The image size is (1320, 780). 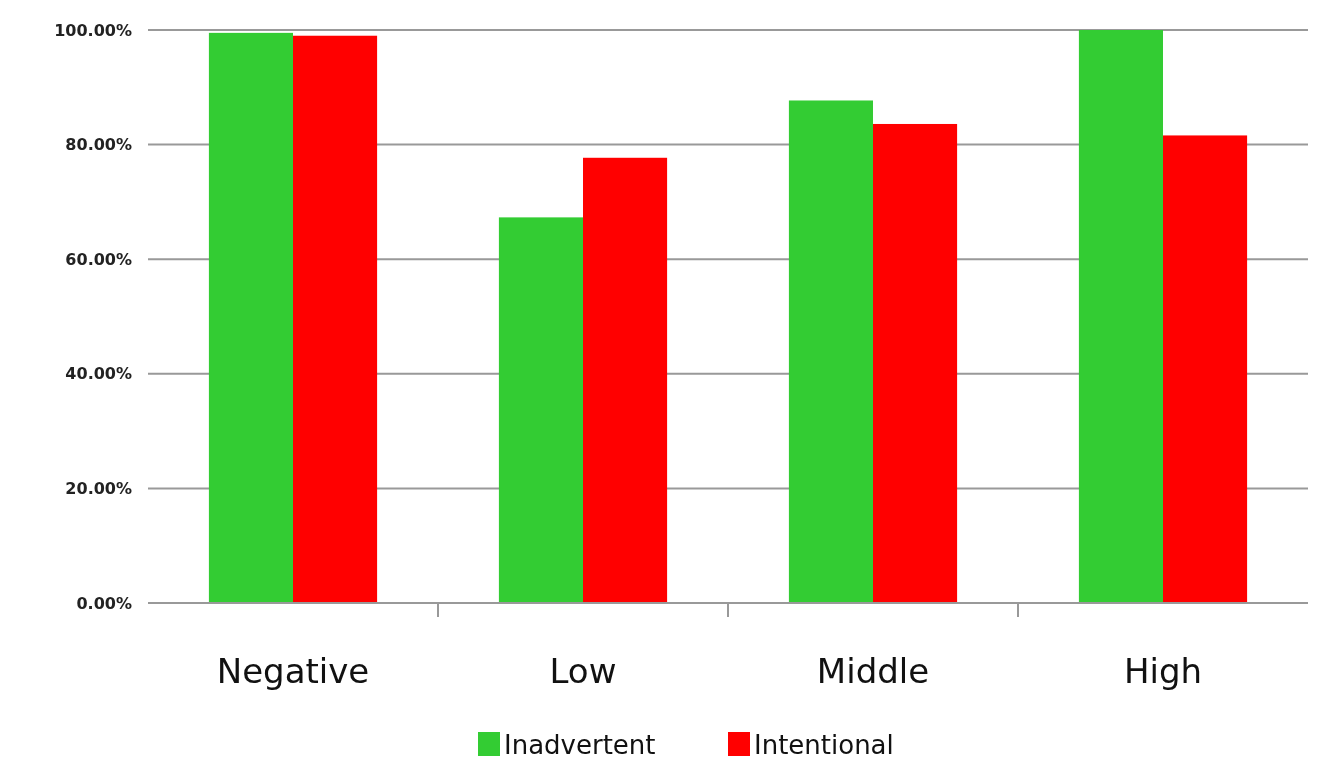 What do you see at coordinates (583, 671) in the screenshot?
I see `x-tick-label: Low` at bounding box center [583, 671].